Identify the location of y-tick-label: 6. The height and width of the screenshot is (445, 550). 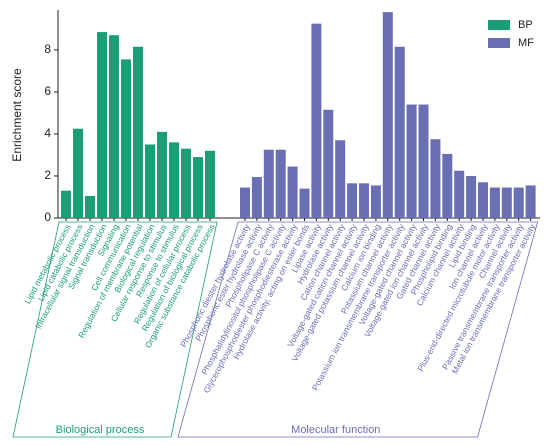
(47, 91).